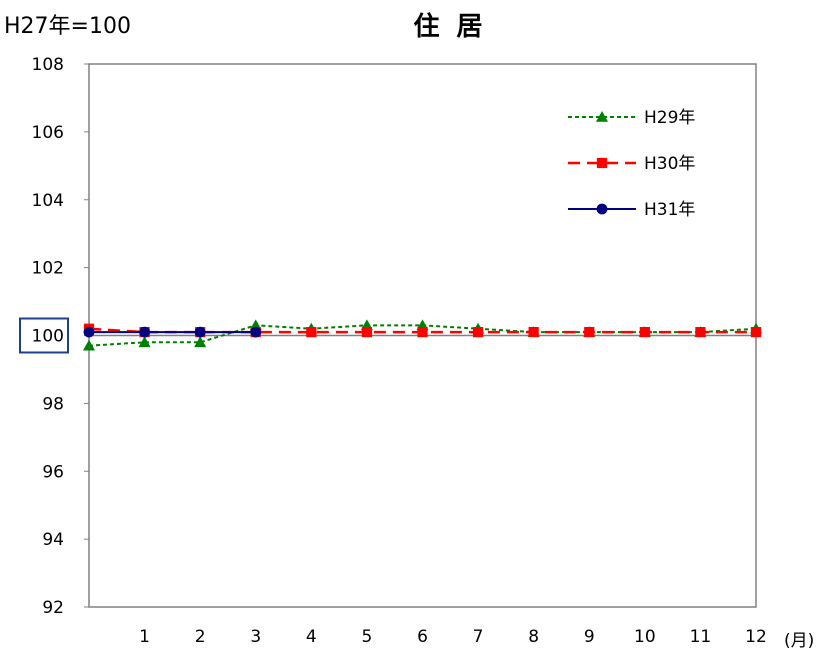  What do you see at coordinates (589, 332) in the screenshot?
I see `data-point-H30年-9` at bounding box center [589, 332].